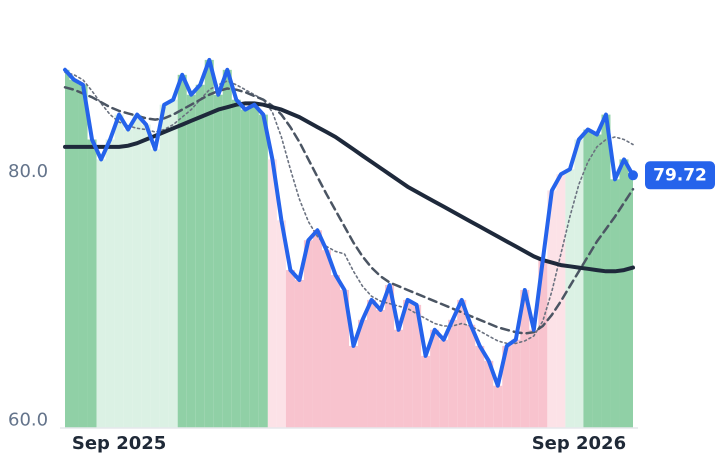 The width and height of the screenshot is (718, 464). I want to click on x-tick-label: Sep 2025, so click(119, 443).